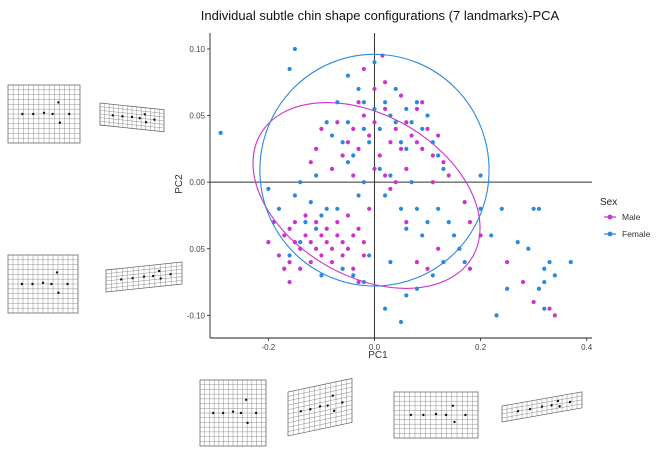 The height and width of the screenshot is (452, 658). I want to click on legend-label-female: Female, so click(636, 234).